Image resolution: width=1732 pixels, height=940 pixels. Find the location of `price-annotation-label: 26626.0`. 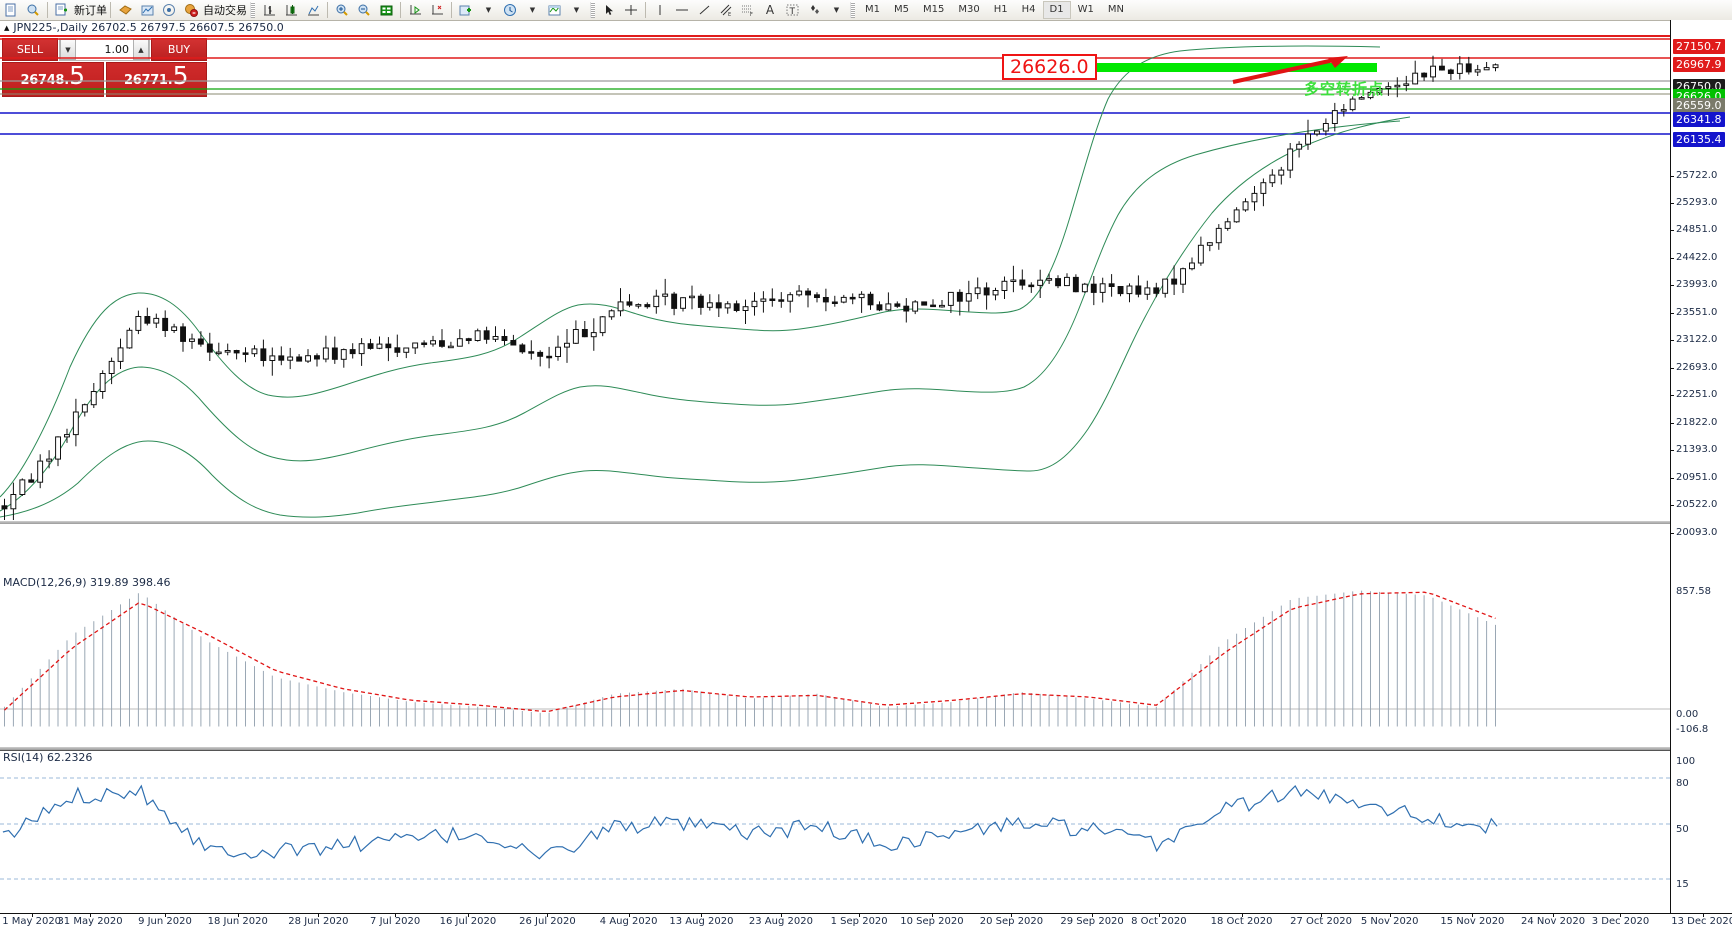

price-annotation-label: 26626.0 is located at coordinates (1049, 67).